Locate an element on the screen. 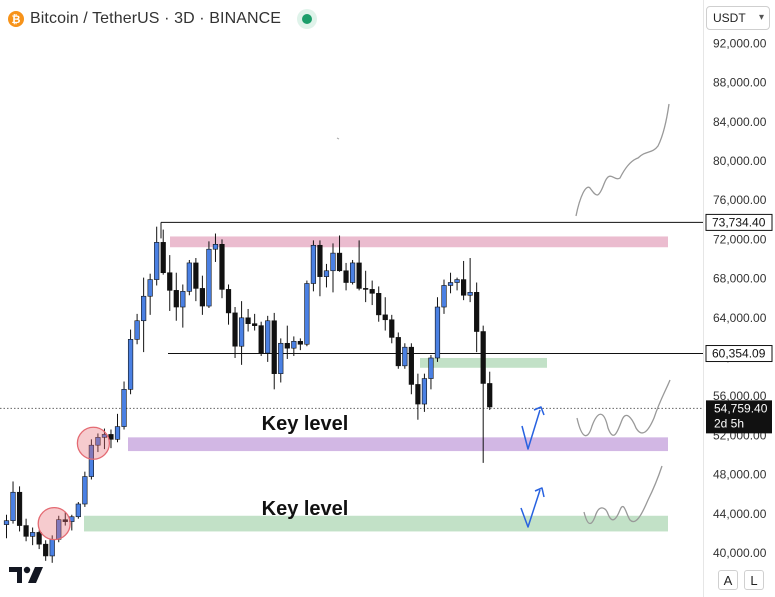 The image size is (775, 597). y-tick-label: 68,000.00 is located at coordinates (740, 279).